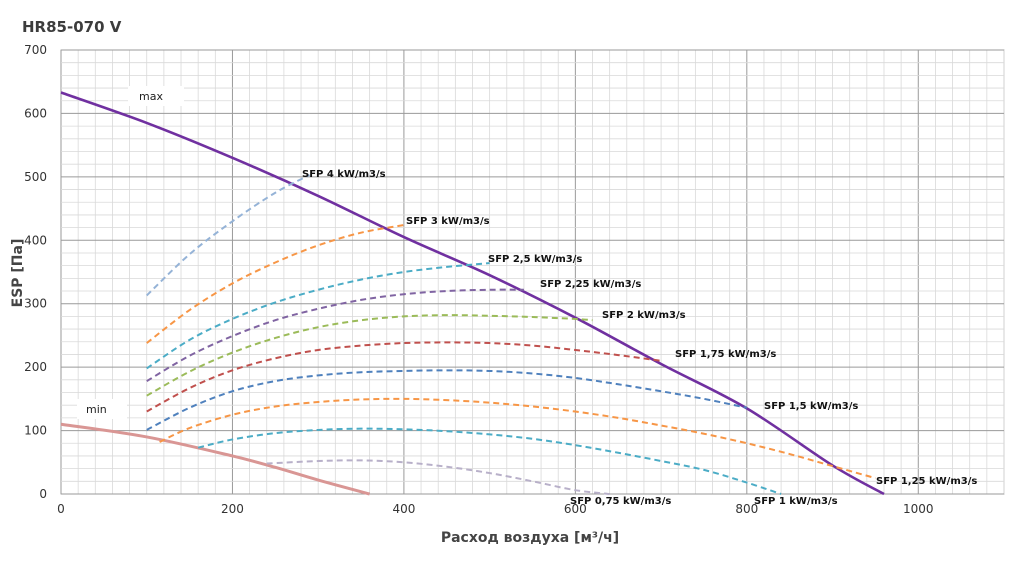 The width and height of the screenshot is (1024, 561). I want to click on y-tick-label: 600, so click(35, 113).